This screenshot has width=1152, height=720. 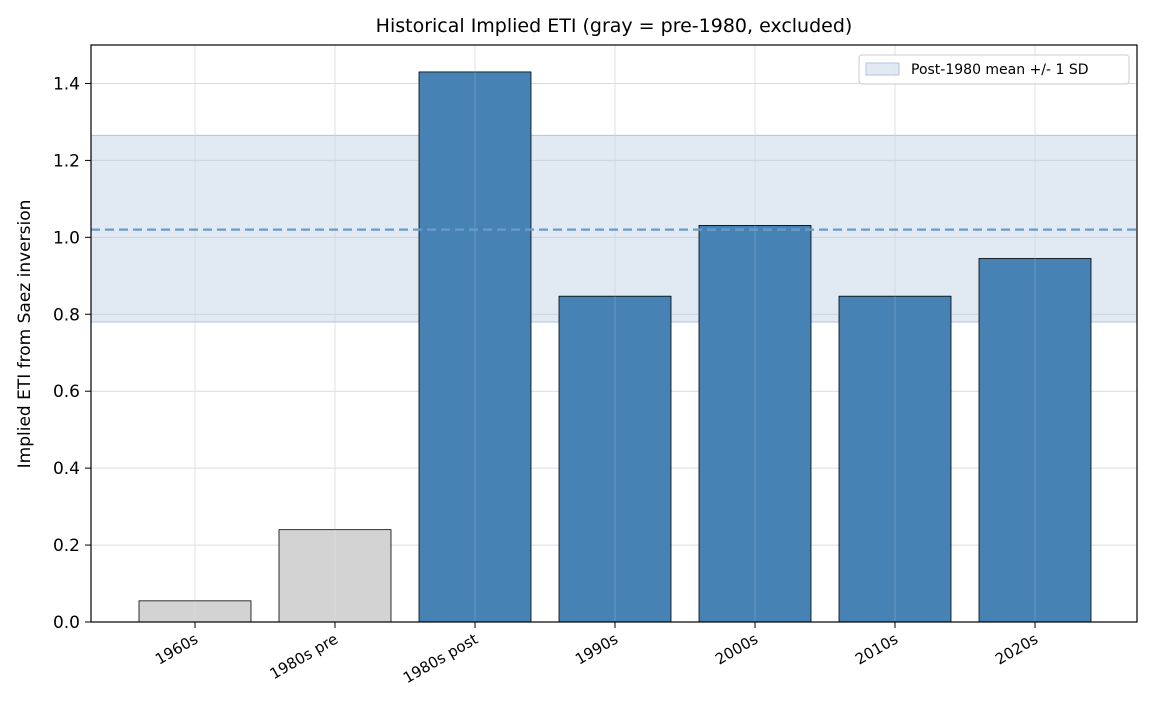 I want to click on legend: Post-1980 mean +/- 1 SD, so click(x=994, y=69).